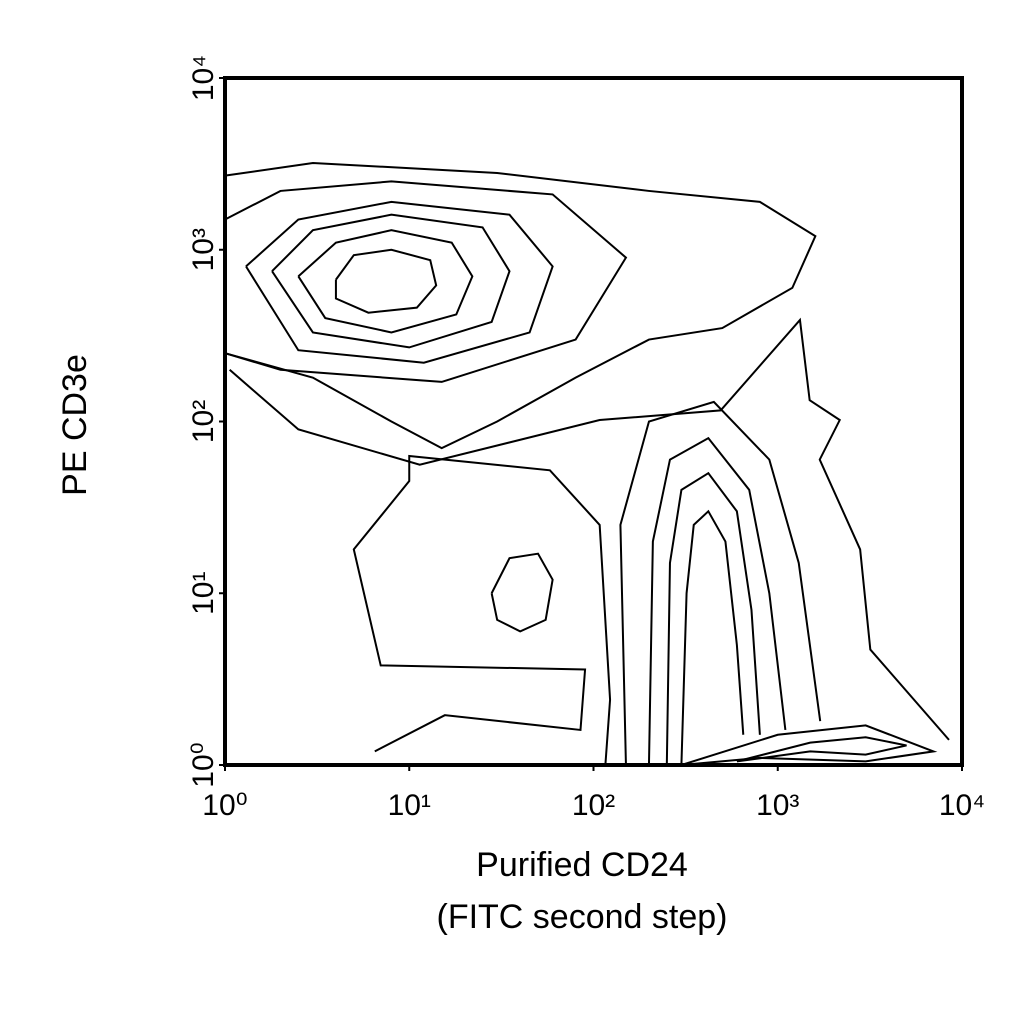 The width and height of the screenshot is (1024, 1024). I want to click on y-tick-label: 10⁴, so click(203, 78).